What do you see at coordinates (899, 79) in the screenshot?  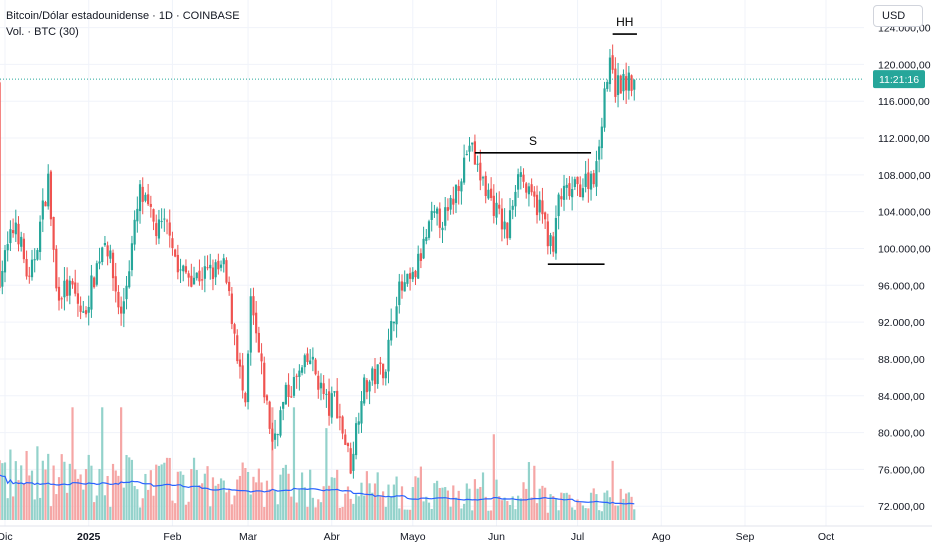 I see `current-price-tag` at bounding box center [899, 79].